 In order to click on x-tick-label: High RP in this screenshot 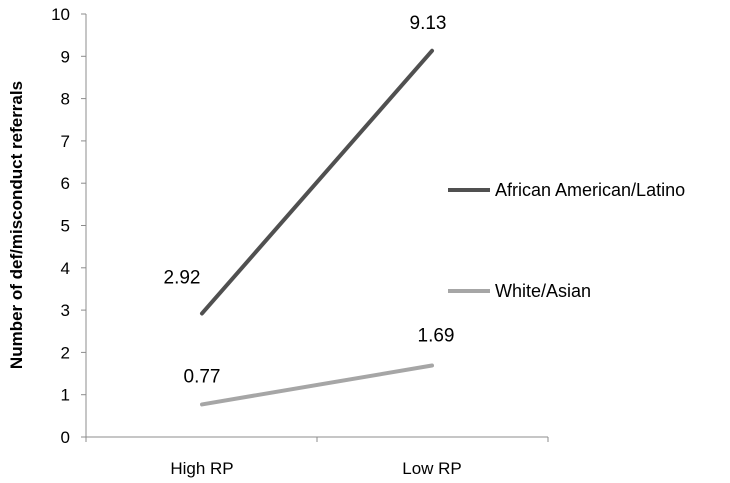, I will do `click(201, 468)`.